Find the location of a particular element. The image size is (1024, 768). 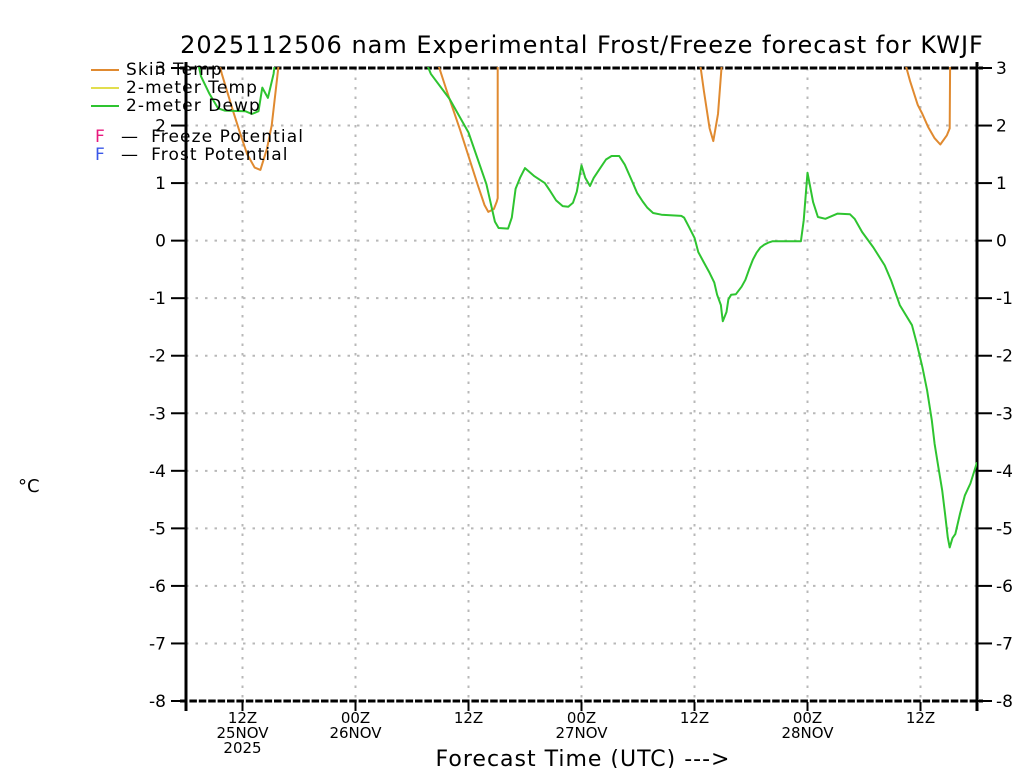

freeze-potential-letter: F is located at coordinates (100, 137).